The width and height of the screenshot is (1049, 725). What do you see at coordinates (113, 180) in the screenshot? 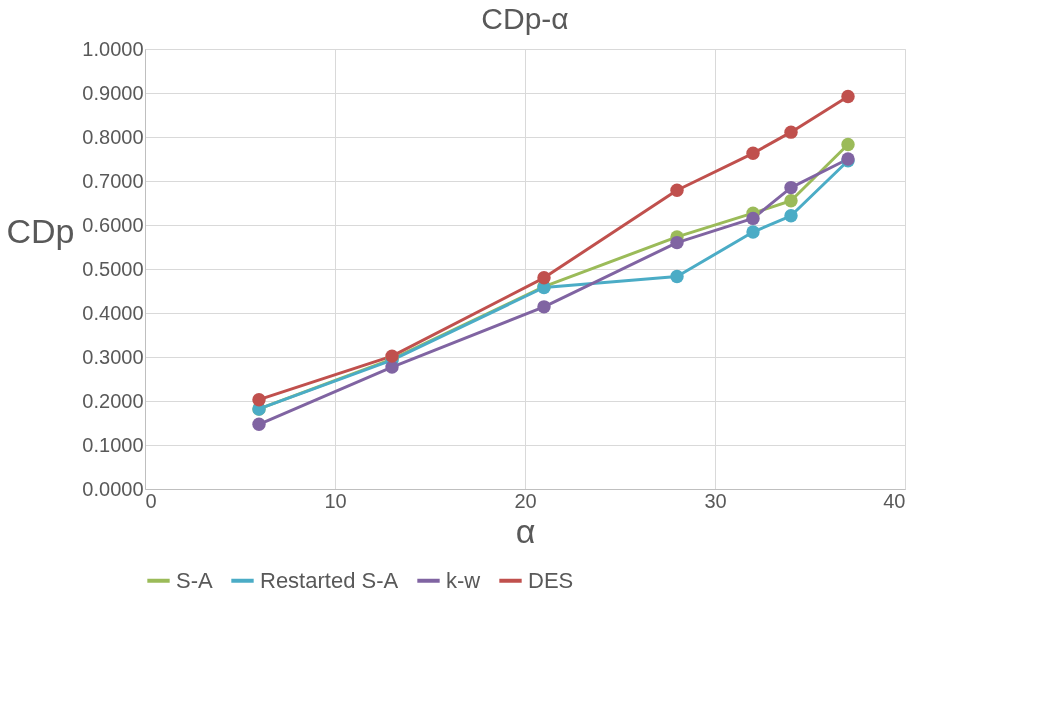
I see `y-tick-label: 0.7000` at bounding box center [113, 180].